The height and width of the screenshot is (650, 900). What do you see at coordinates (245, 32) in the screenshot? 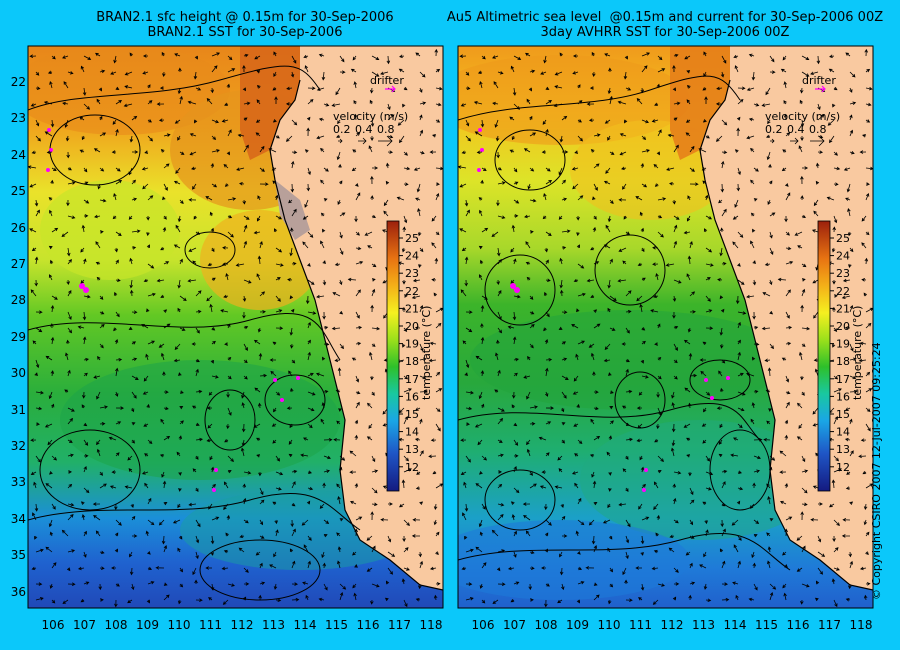
I see `left-title-line2: BRAN2.1 SST for 30-Sep-2006` at bounding box center [245, 32].